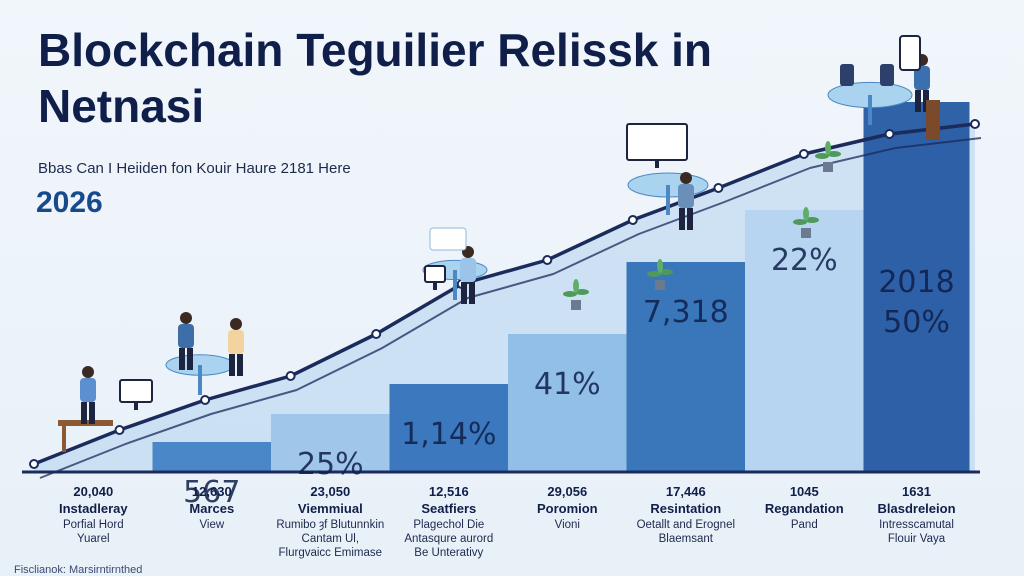 This screenshot has height=576, width=1024. Describe the element at coordinates (567, 384) in the screenshot. I see `bar-value-label-5: 41%` at that location.